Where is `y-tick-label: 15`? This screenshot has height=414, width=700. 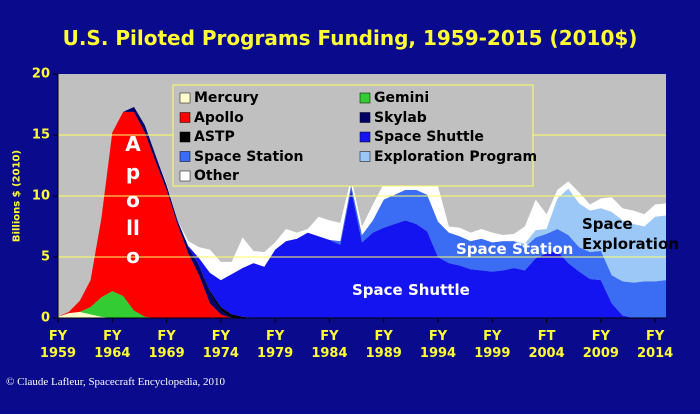
y-tick-label: 15 is located at coordinates (40, 135).